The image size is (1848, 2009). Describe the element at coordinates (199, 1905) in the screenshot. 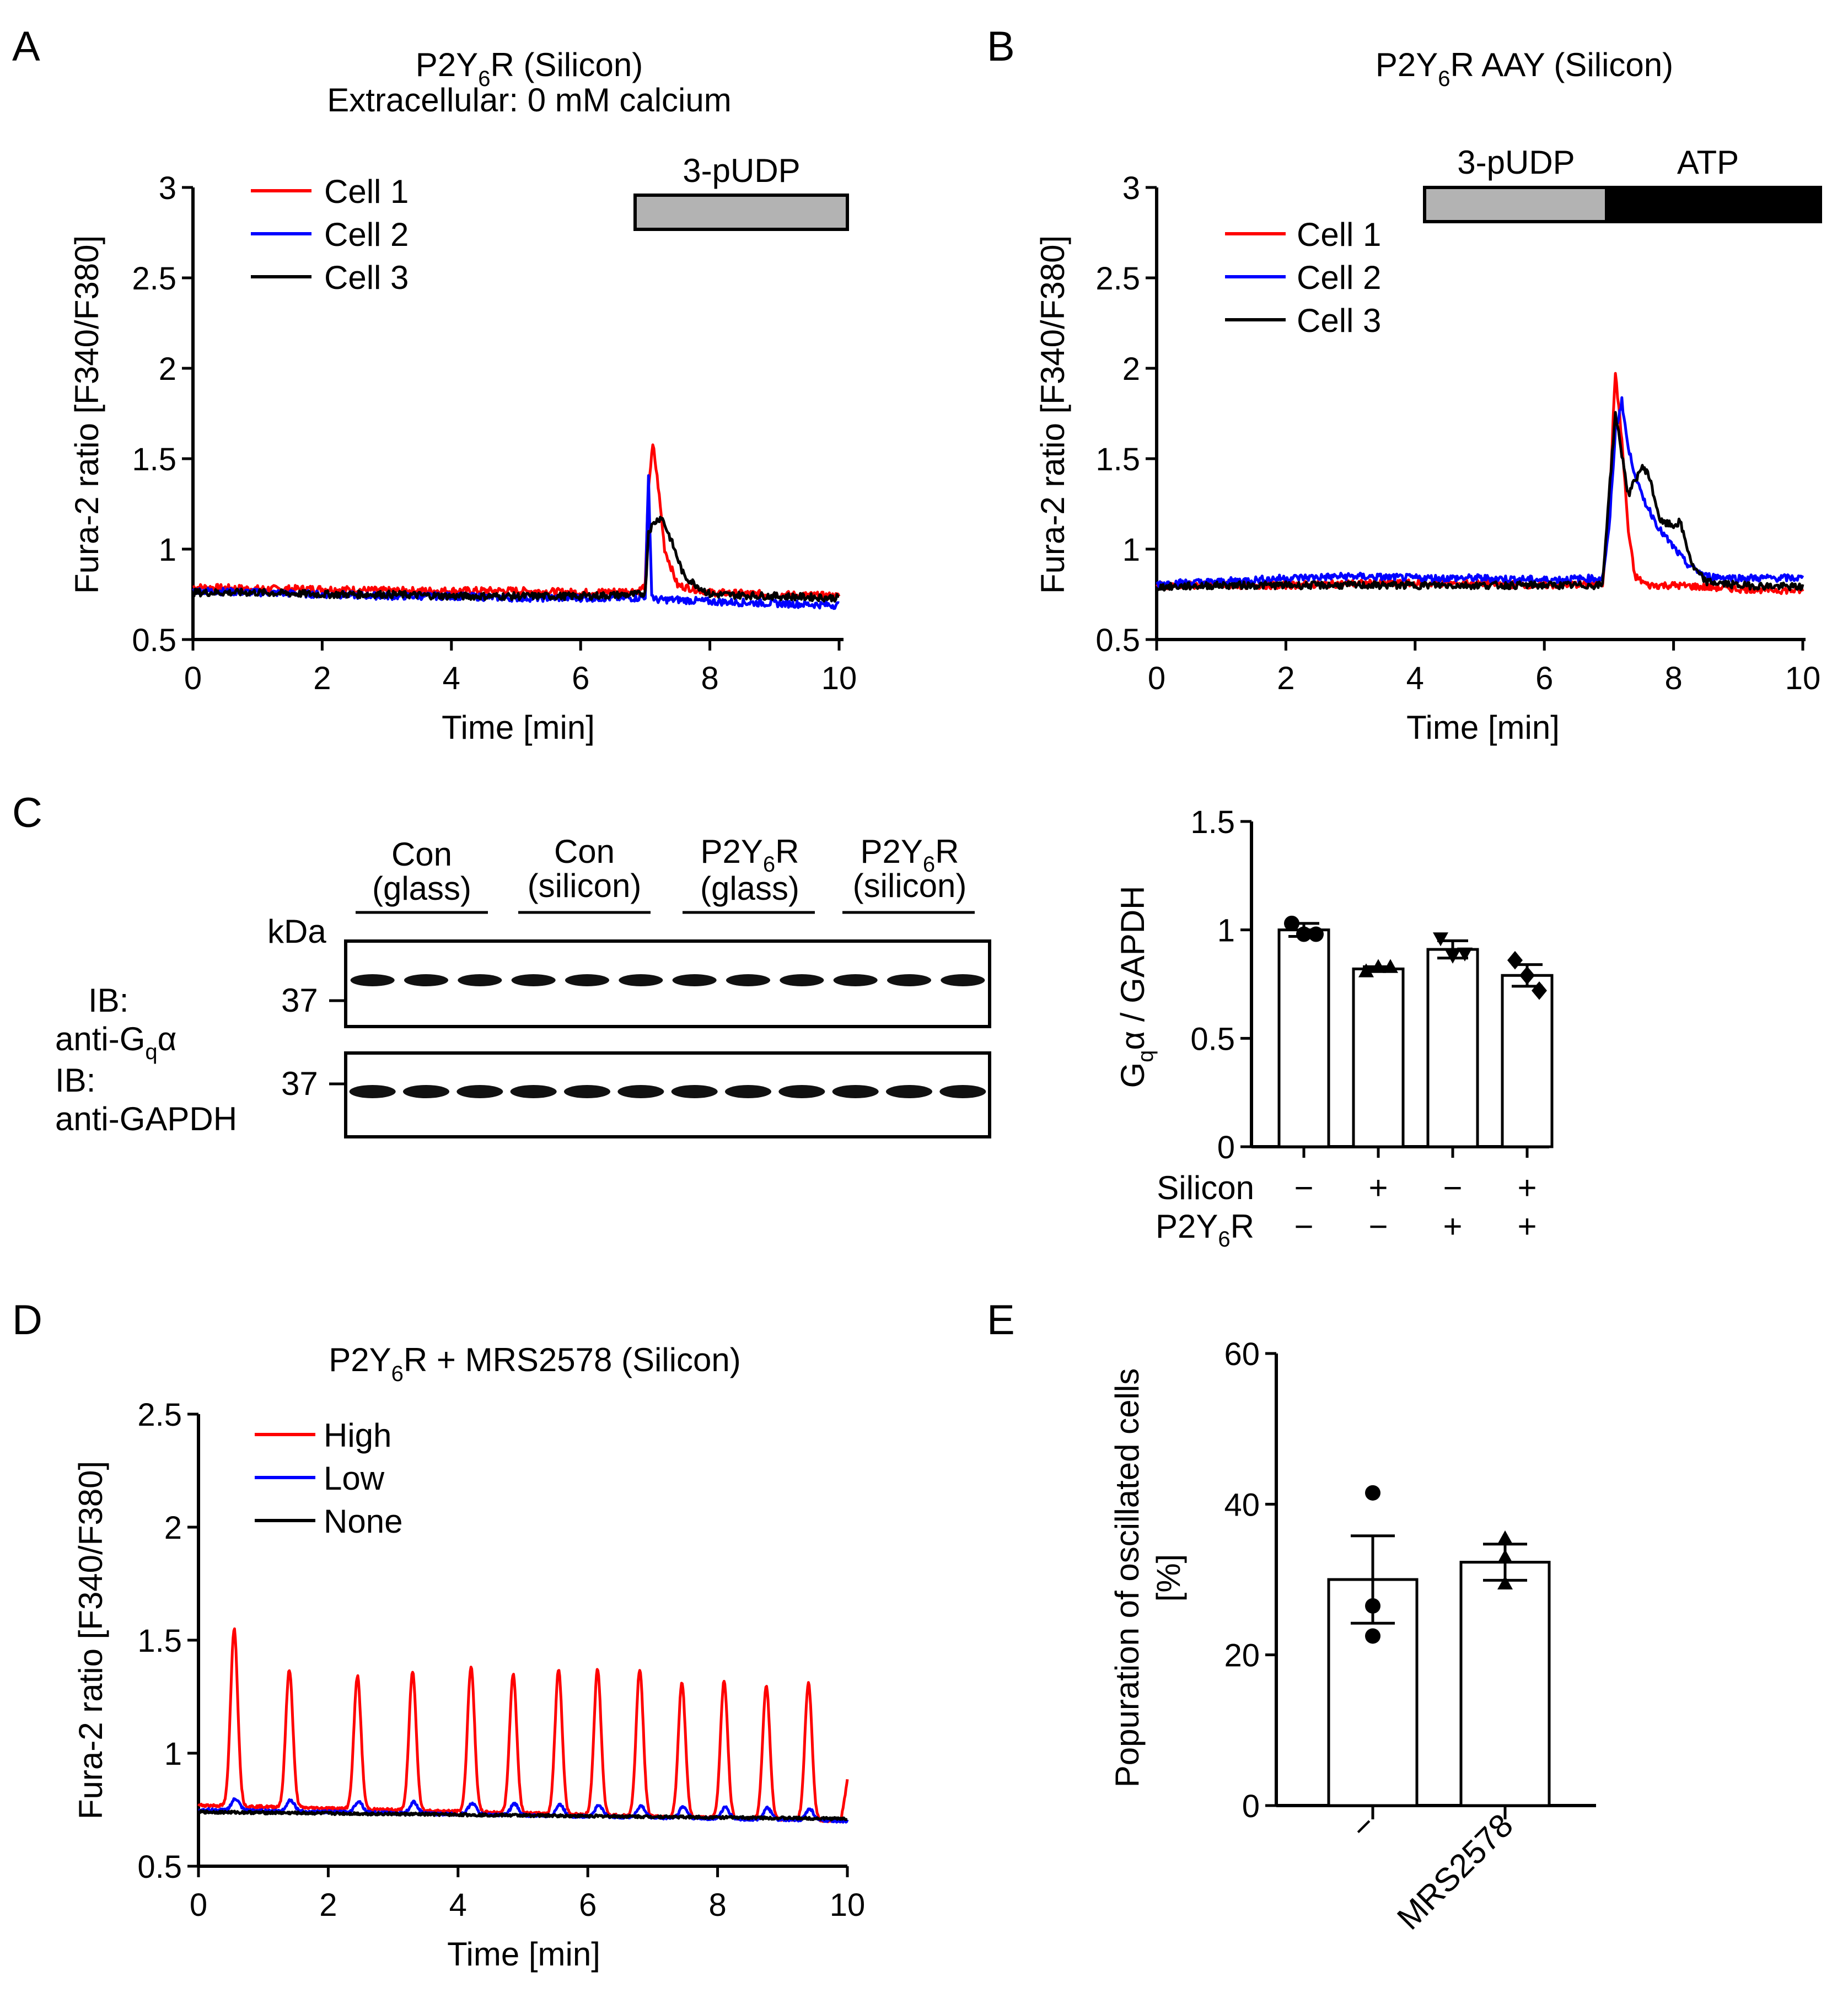

I see `panel-d-xtick-label: 0` at that location.